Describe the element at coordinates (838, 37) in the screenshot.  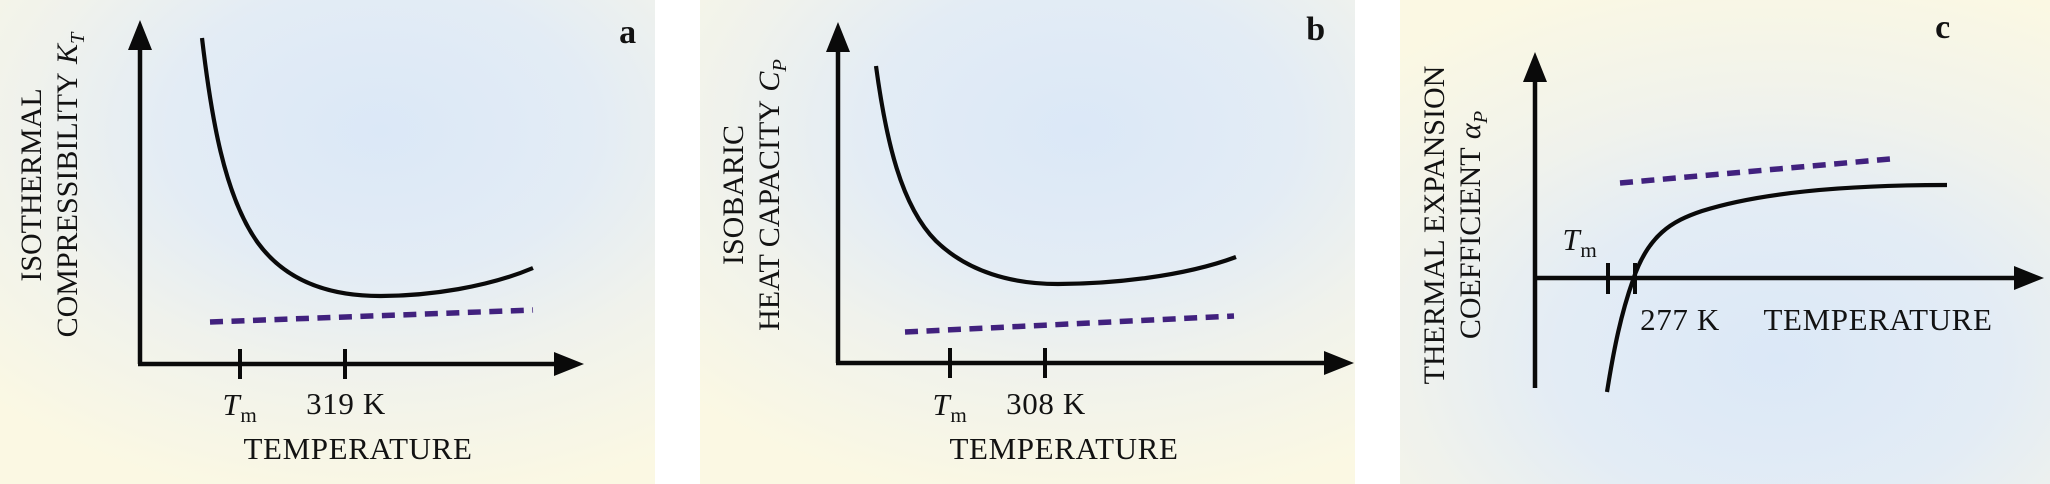
I see `panel-b-y-axis-arrow-icon` at that location.